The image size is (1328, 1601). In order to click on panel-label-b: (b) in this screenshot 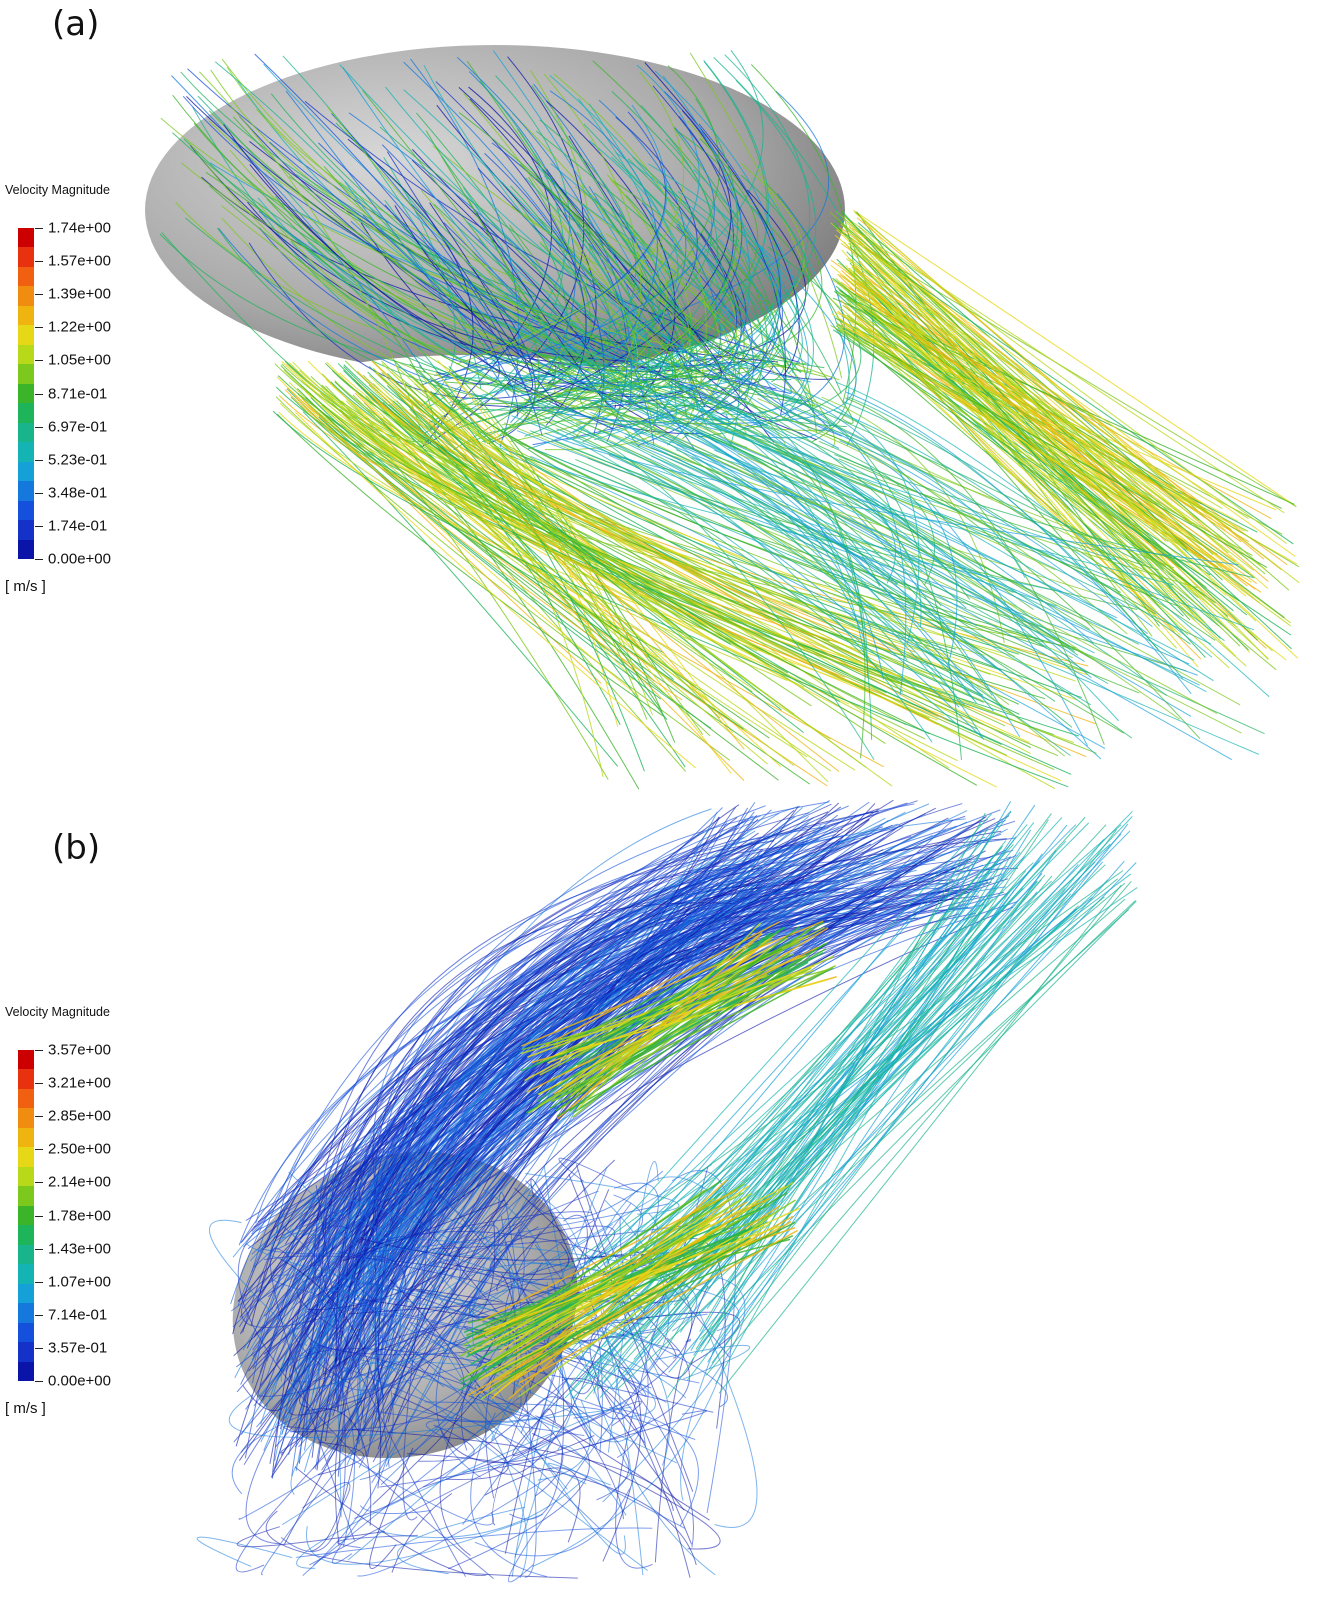, I will do `click(76, 848)`.